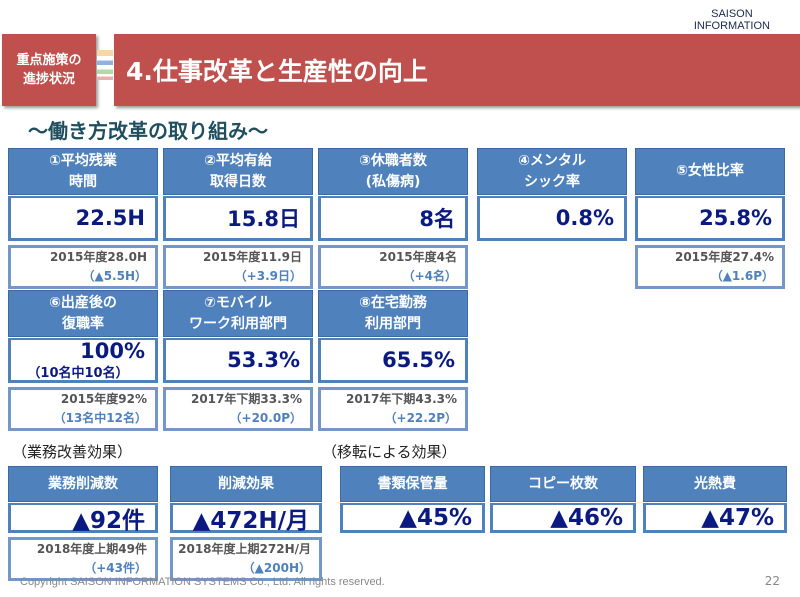 The image size is (800, 597). What do you see at coordinates (276, 568) in the screenshot?
I see `comparison-diff: （▲200H）` at bounding box center [276, 568].